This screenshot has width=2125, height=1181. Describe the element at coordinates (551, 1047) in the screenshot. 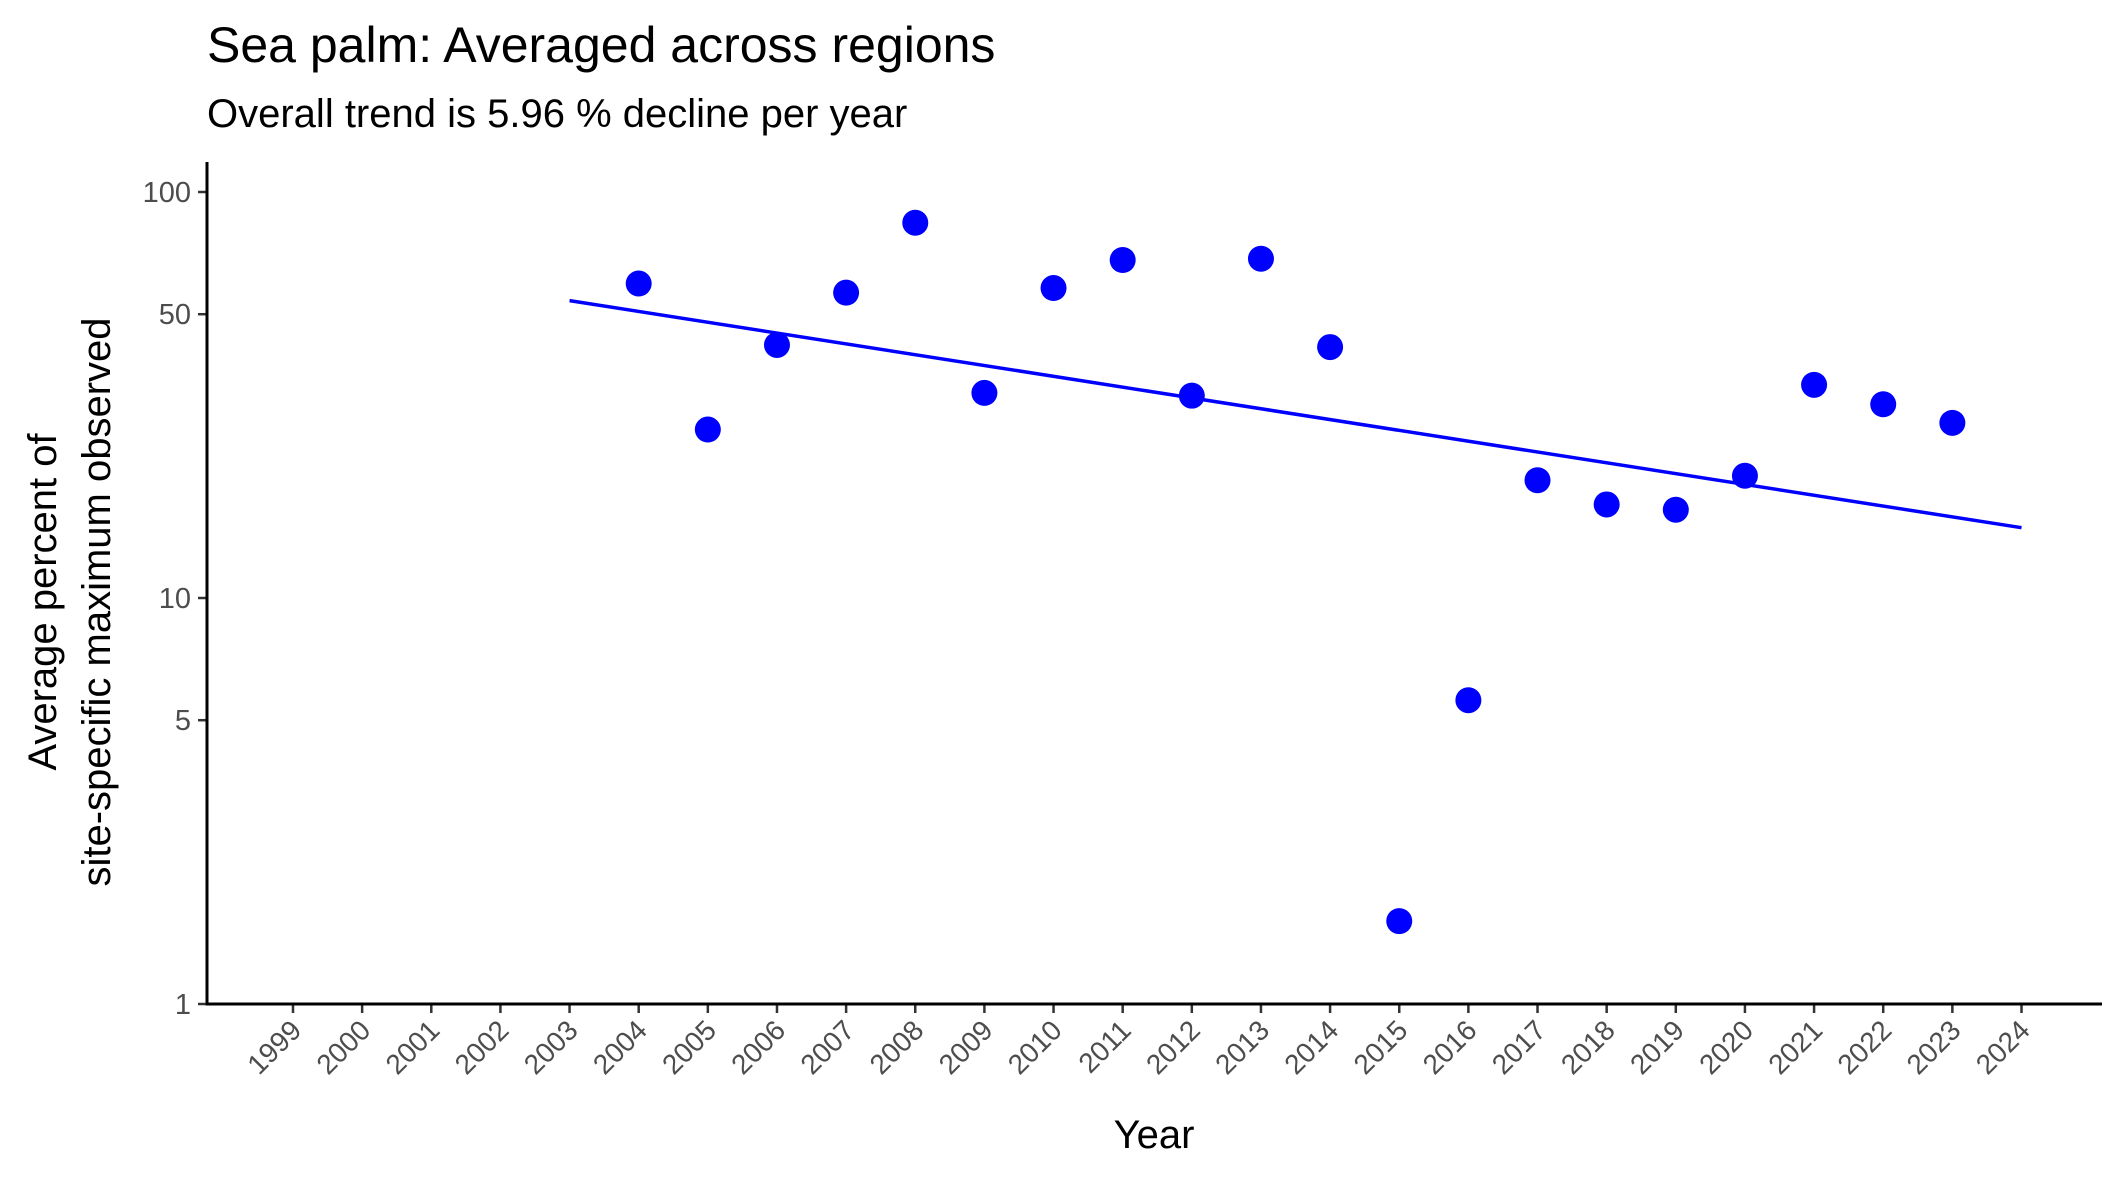

I see `x-tick-label: 2003` at that location.